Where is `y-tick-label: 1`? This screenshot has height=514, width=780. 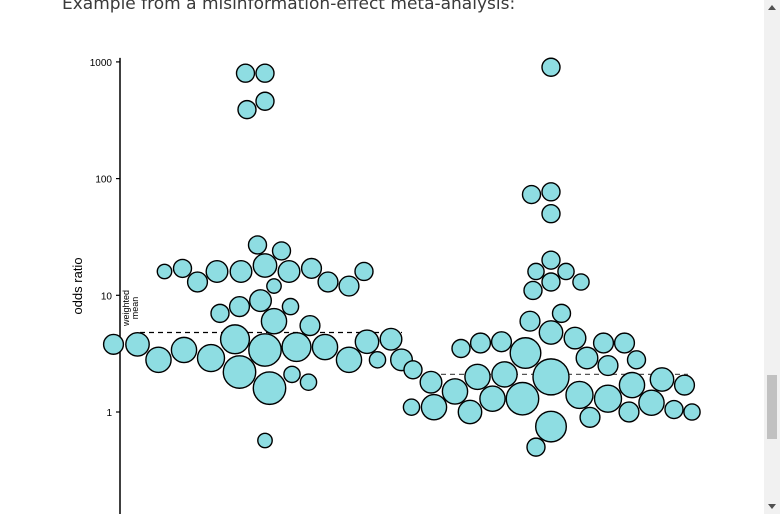 y-tick-label: 1 is located at coordinates (109, 413).